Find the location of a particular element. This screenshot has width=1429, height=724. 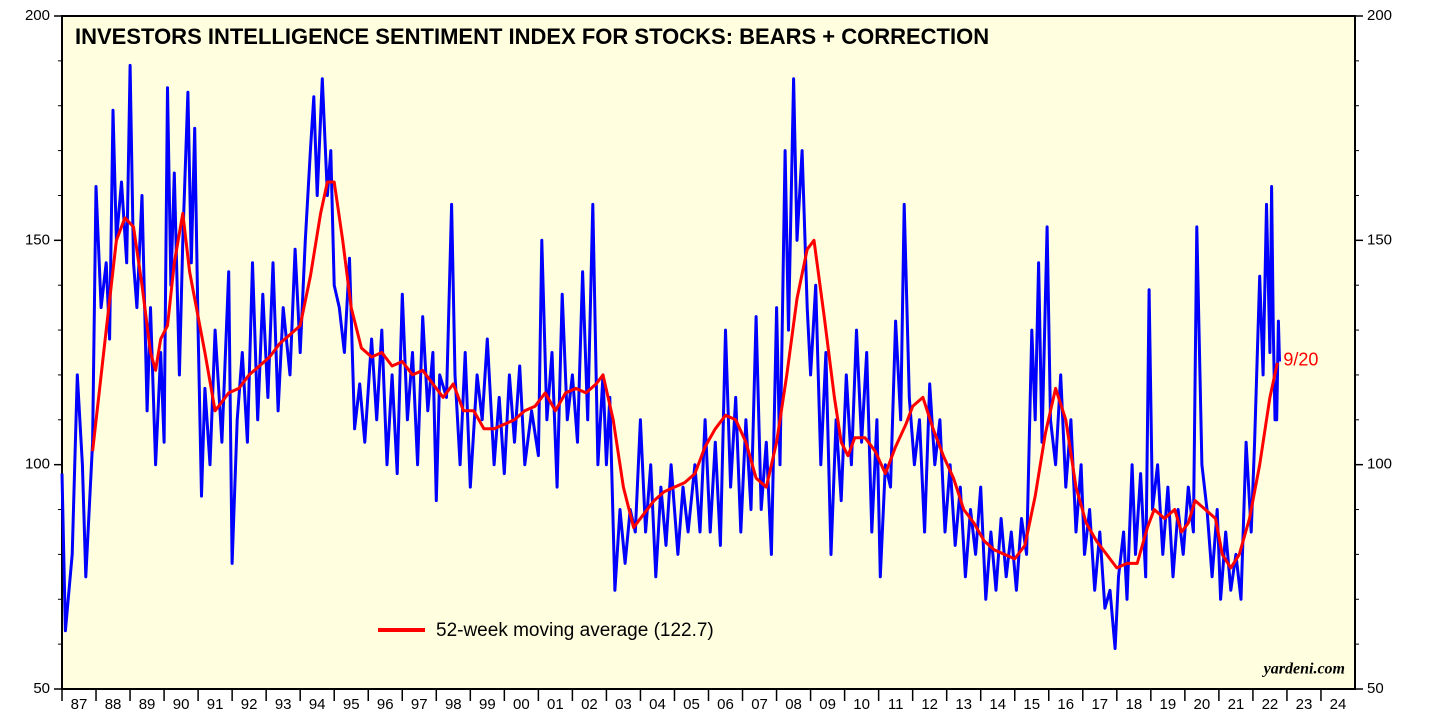

x-tick-label: 98 is located at coordinates (453, 704).